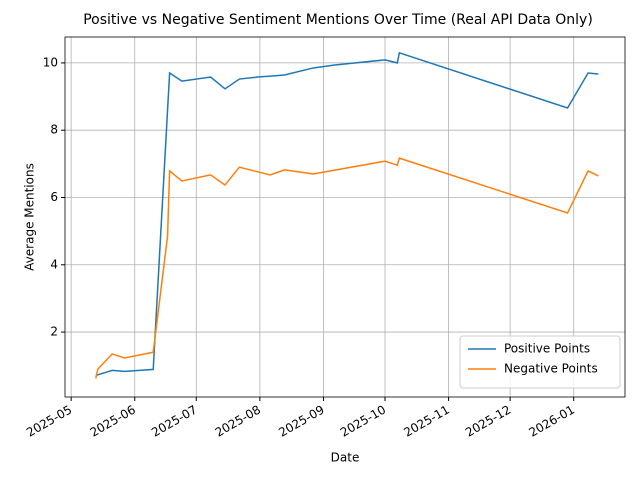  What do you see at coordinates (345, 458) in the screenshot?
I see `x-axis-label: Date` at bounding box center [345, 458].